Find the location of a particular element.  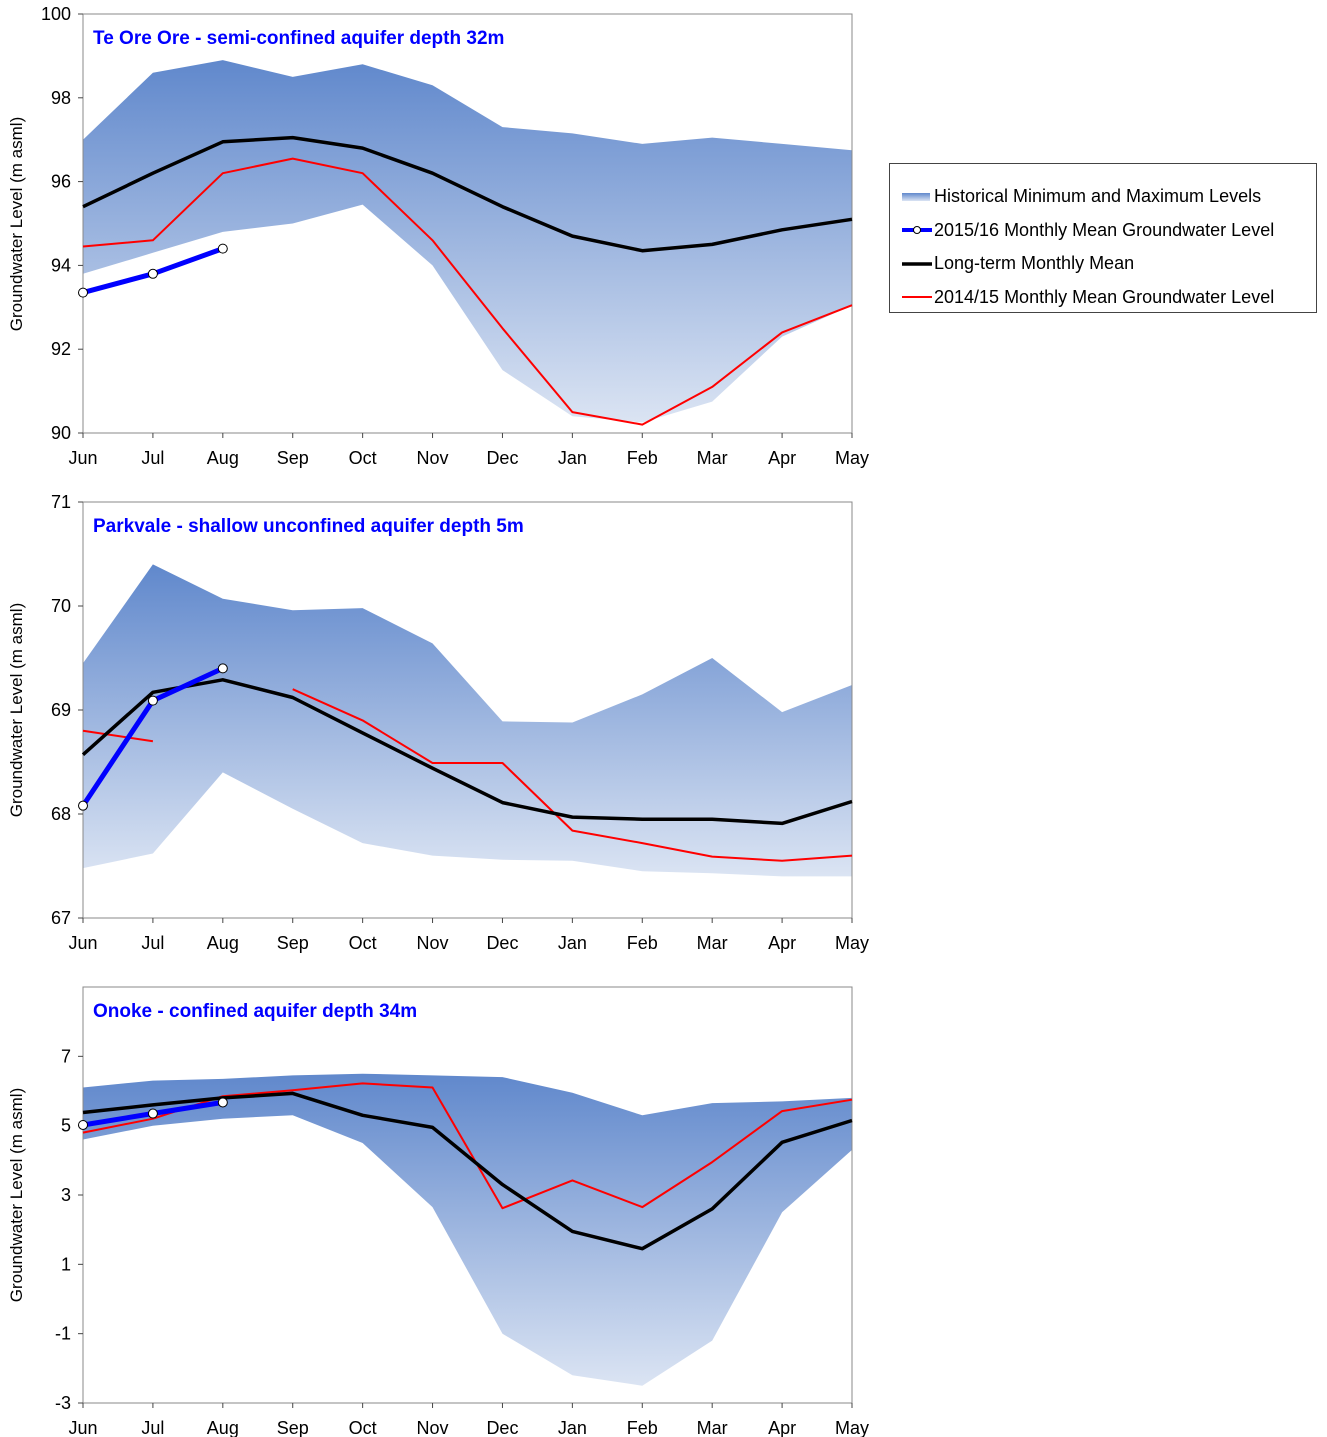

y-tick-label: 94 is located at coordinates (61, 265).